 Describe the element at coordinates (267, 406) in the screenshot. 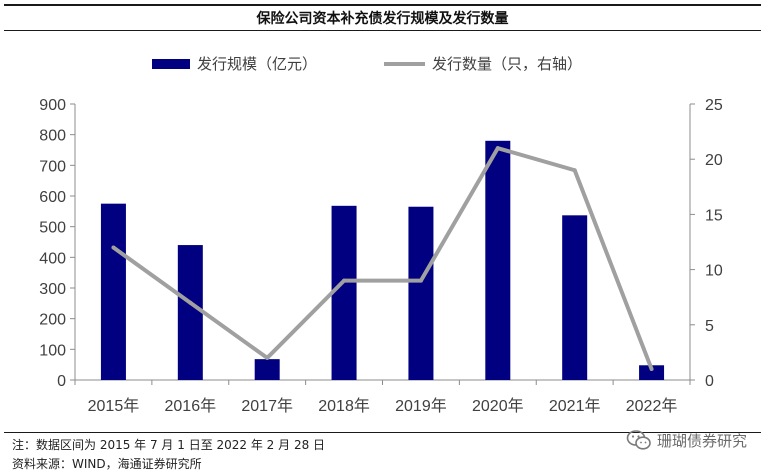

I see `x-tick-label: 2017年` at that location.